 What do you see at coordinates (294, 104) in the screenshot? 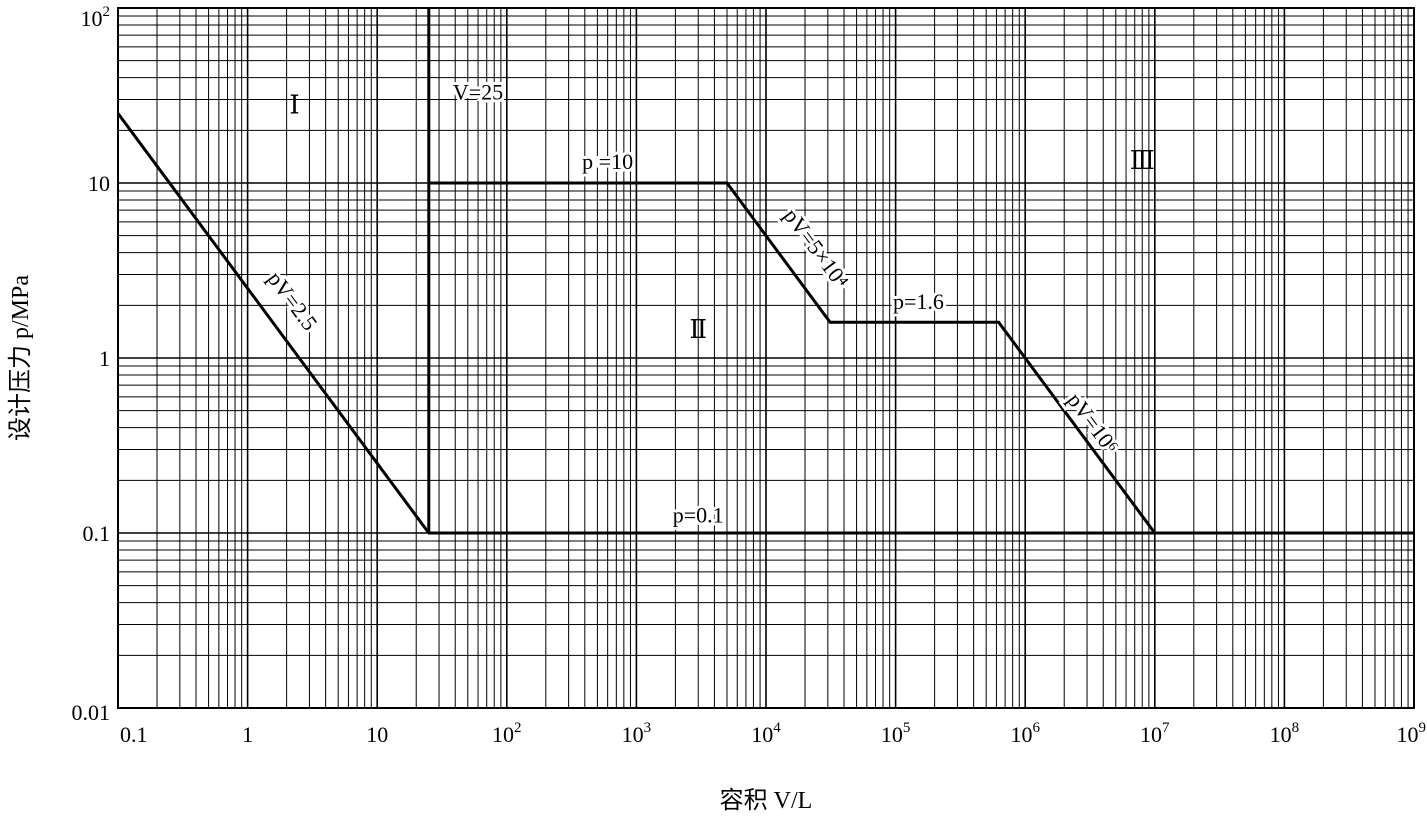
I see `region-label: Ⅰ` at bounding box center [294, 104].